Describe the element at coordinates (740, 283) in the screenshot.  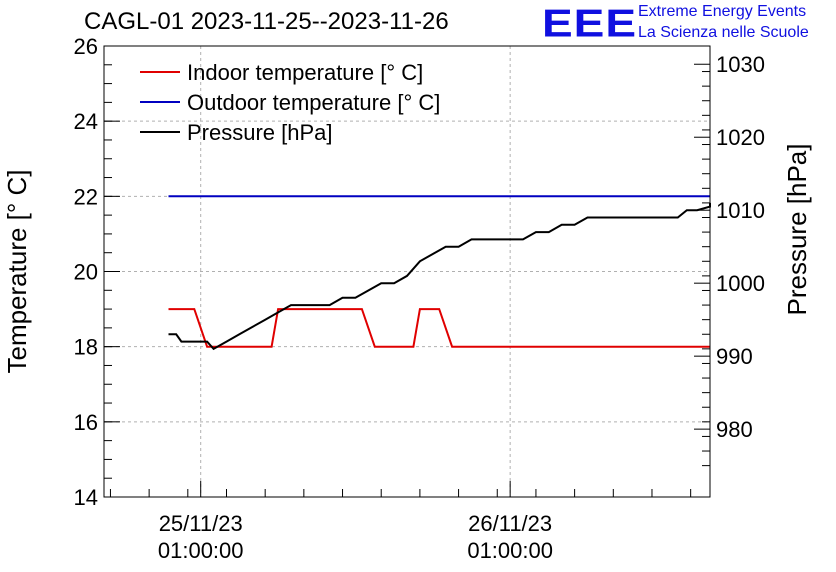
I see `y2-tick-label: 1000` at that location.